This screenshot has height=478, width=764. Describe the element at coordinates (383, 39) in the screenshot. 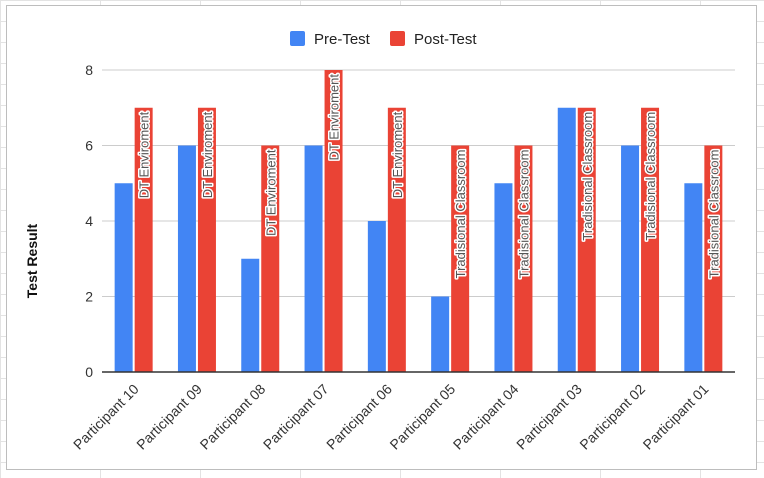

I see `legend: Pre-Test Post-Test` at that location.